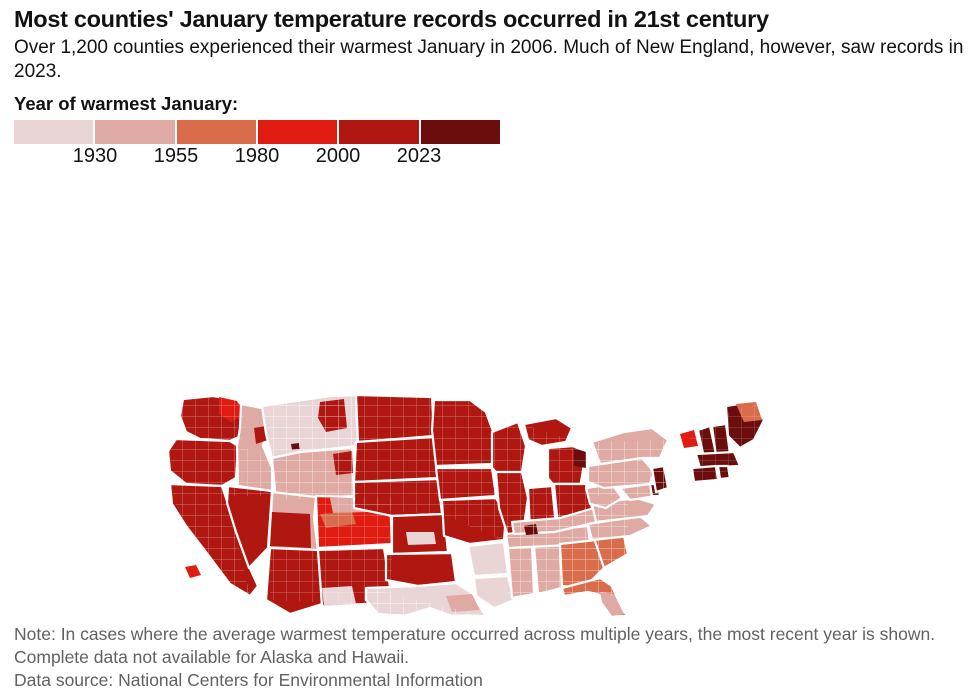 The image size is (980, 699). What do you see at coordinates (580, 458) in the screenshot?
I see `region-michigan-dark` at bounding box center [580, 458].